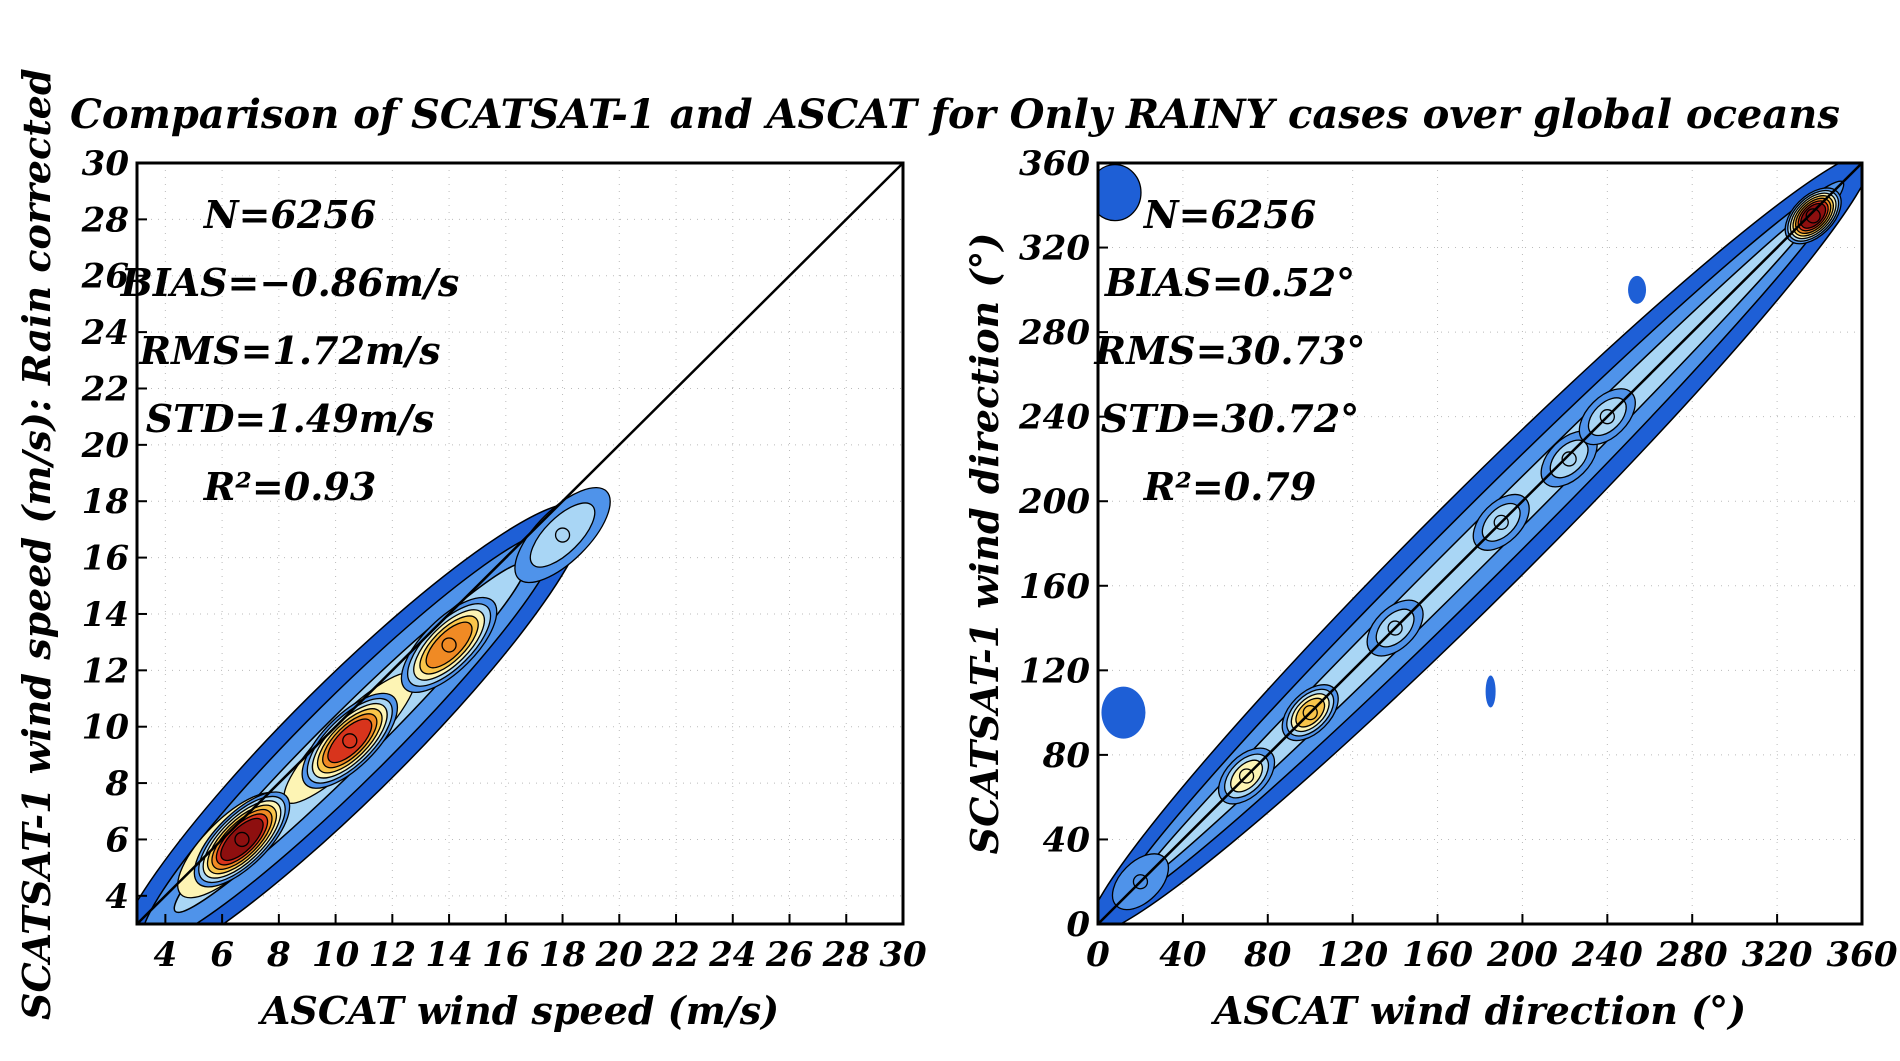  Describe the element at coordinates (505, 955) in the screenshot. I see `x-tick-label: 16` at that location.